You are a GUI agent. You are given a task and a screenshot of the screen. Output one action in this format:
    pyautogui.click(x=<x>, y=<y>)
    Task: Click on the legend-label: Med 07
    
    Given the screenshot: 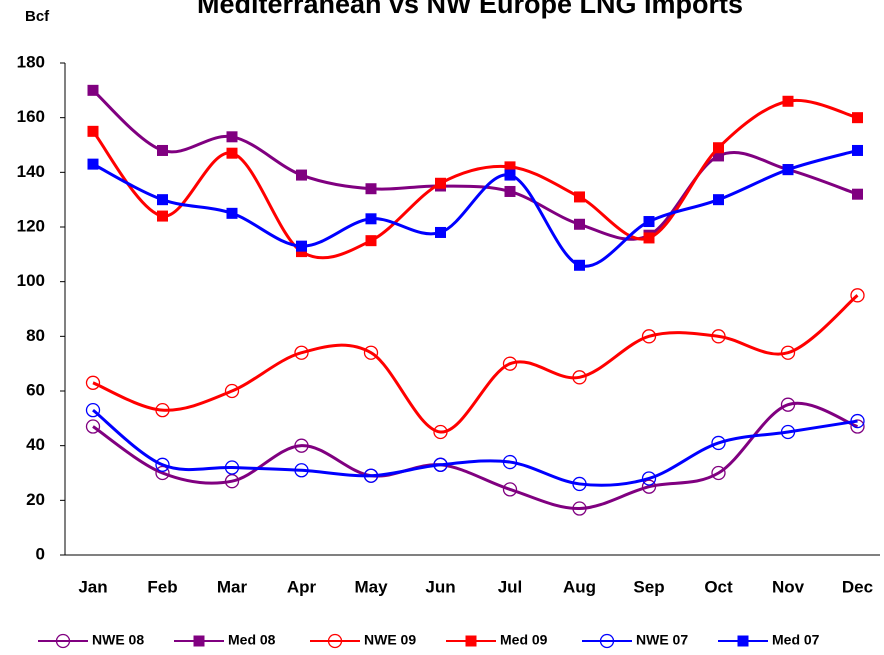 What is the action you would take?
    pyautogui.click(x=796, y=640)
    